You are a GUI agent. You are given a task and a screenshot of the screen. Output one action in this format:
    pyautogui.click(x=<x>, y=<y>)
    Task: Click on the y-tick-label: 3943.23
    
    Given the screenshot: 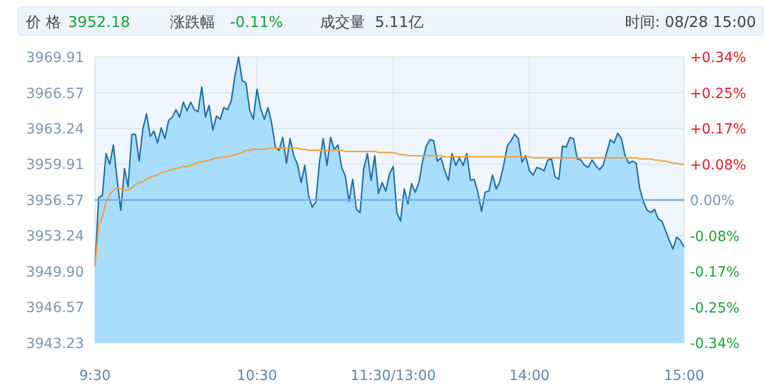 What is the action you would take?
    pyautogui.click(x=55, y=344)
    